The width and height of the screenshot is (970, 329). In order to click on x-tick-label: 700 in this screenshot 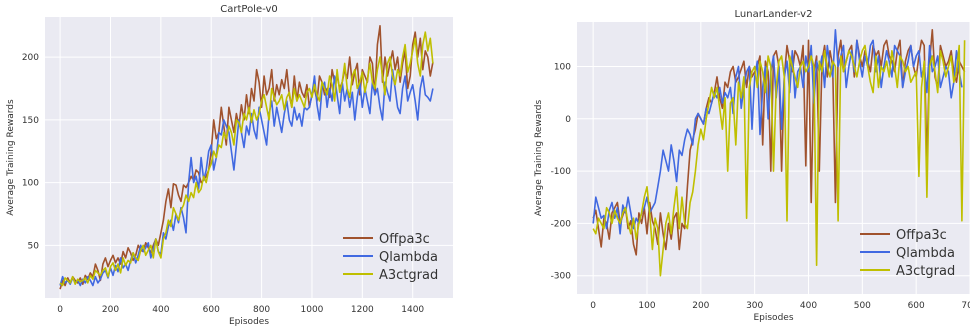, I will do `click(965, 306)`.